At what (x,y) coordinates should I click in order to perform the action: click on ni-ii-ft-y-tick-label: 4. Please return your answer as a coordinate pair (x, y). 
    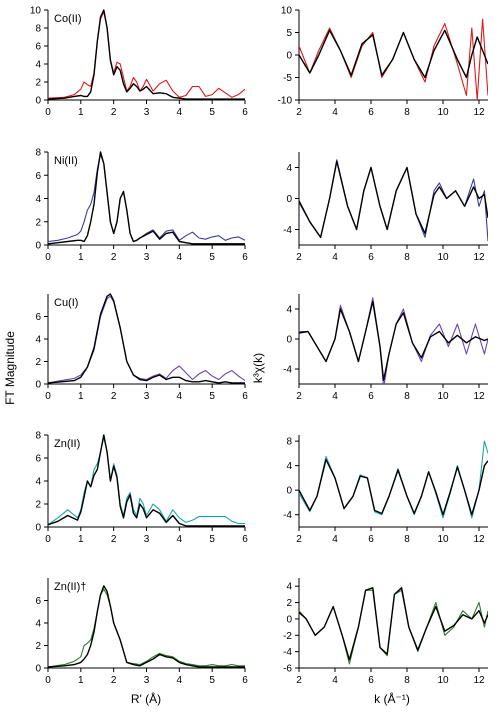
    Looking at the image, I should click on (38, 199).